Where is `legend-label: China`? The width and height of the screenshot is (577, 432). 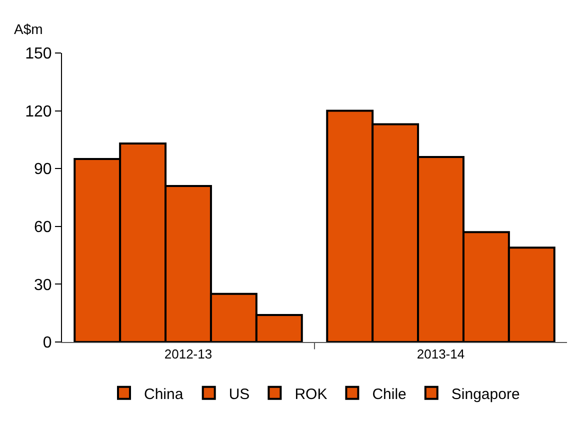 legend-label: China is located at coordinates (164, 394).